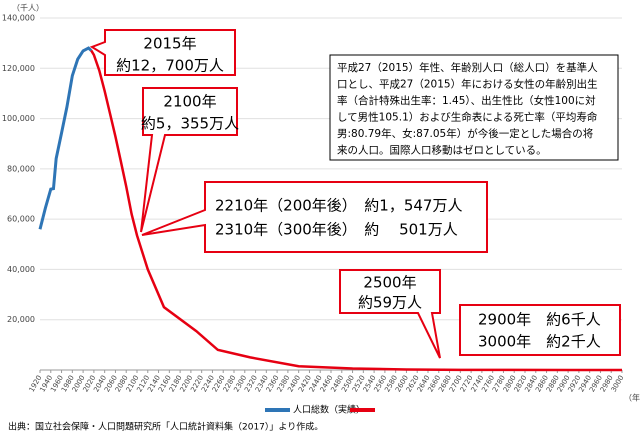  Describe the element at coordinates (21, 219) in the screenshot. I see `y-tick-label: 60,000` at that location.